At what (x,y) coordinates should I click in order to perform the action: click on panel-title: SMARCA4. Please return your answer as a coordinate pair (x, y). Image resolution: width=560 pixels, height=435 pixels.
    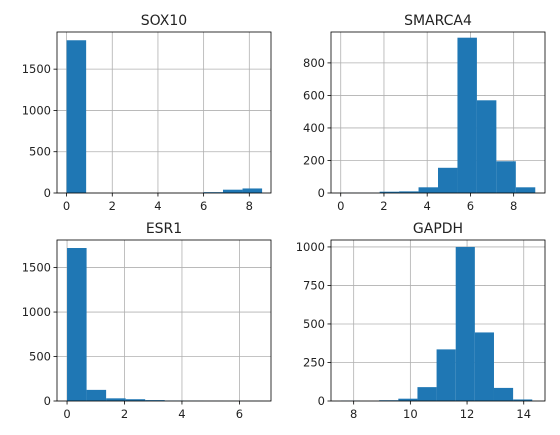
    Looking at the image, I should click on (438, 21).